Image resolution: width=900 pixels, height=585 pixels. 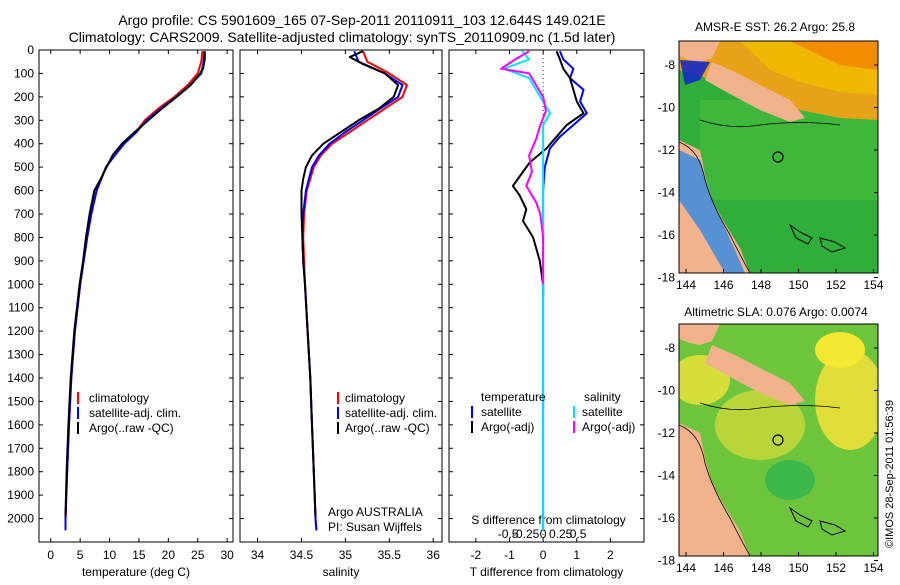 I want to click on sst-map-field, so click(x=778, y=157).